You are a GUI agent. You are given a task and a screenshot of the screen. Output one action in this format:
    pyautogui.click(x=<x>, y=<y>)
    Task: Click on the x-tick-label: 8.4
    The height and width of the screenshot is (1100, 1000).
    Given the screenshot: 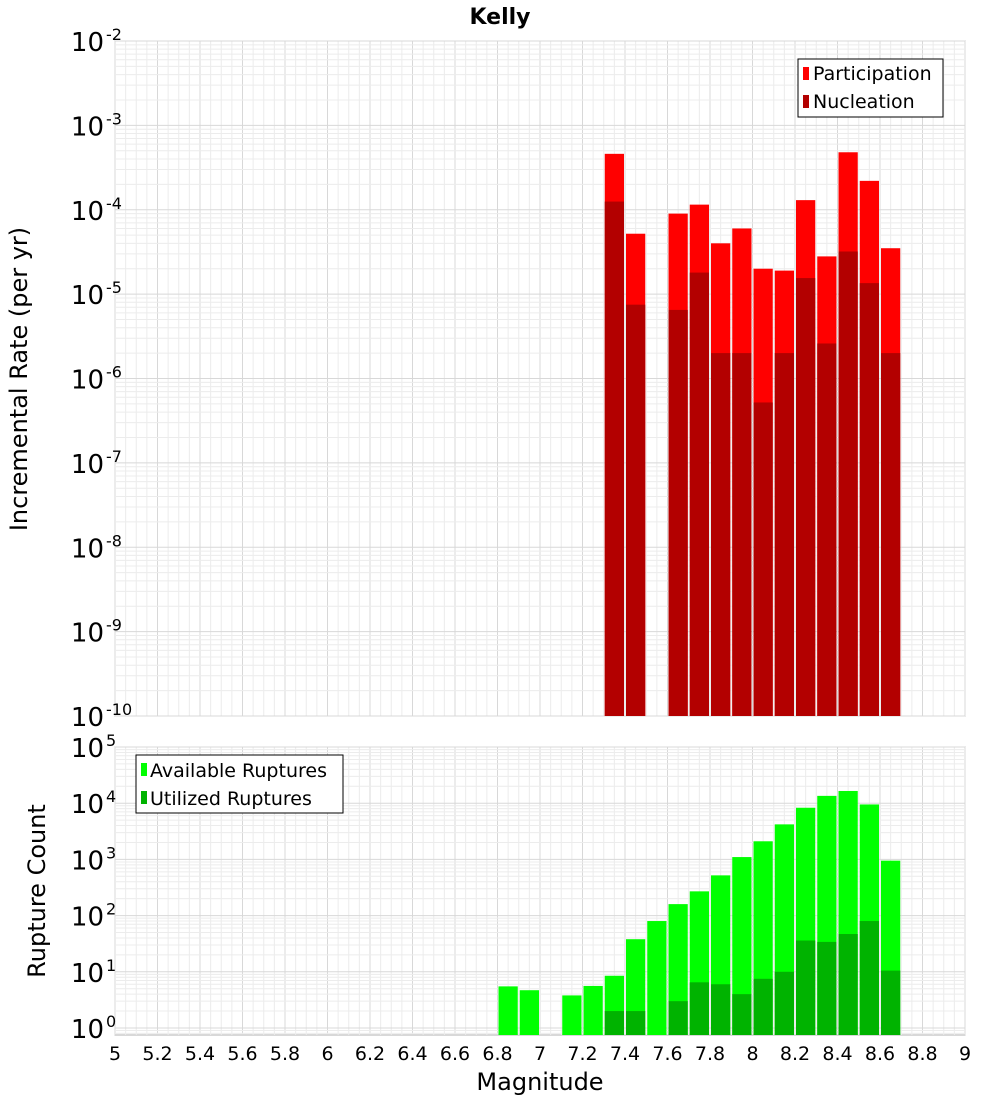 What is the action you would take?
    pyautogui.click(x=837, y=1054)
    